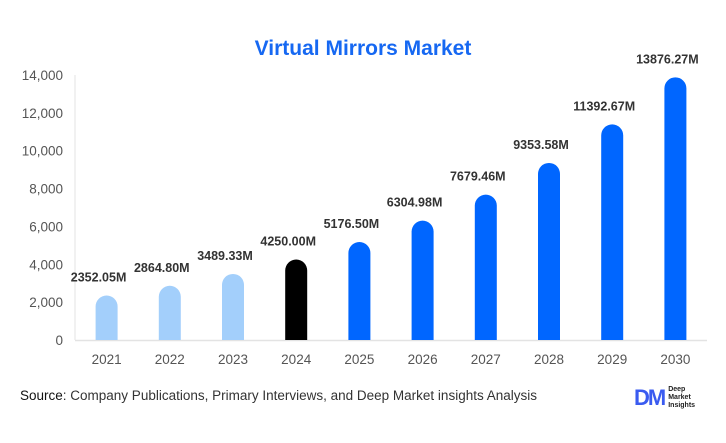  I want to click on chart-title: Virtual Mirrors Market, so click(363, 48).